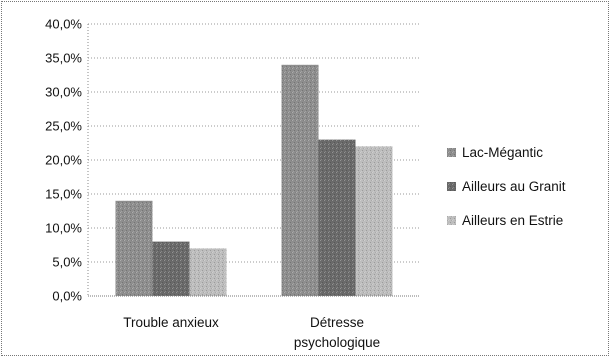  What do you see at coordinates (63, 24) in the screenshot?
I see `y-tick-label: 40,0%` at bounding box center [63, 24].